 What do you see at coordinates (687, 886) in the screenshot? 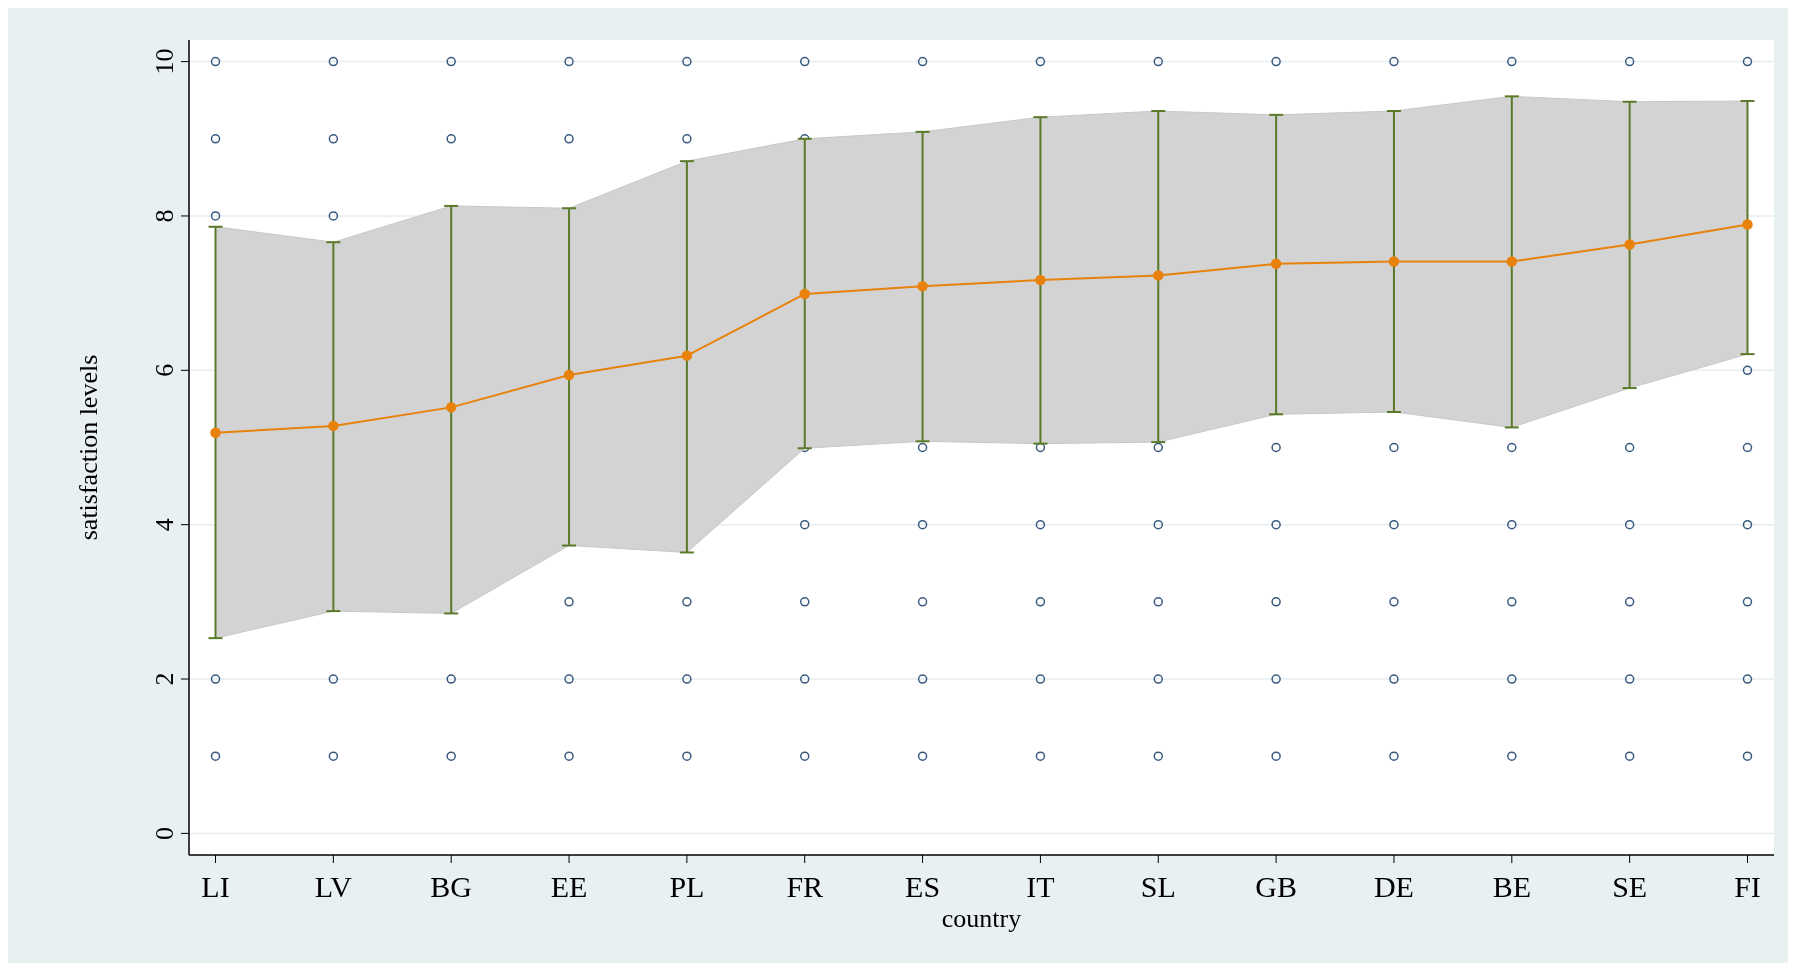
I see `x-tick-label: PL` at bounding box center [687, 886].